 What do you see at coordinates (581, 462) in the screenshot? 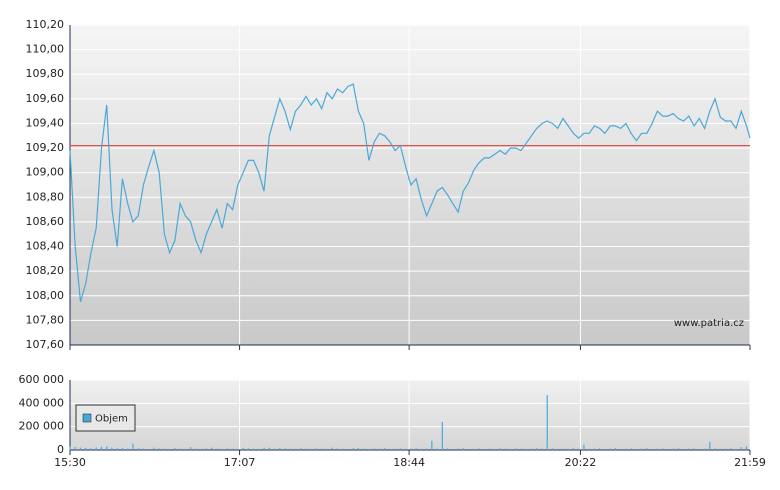
I see `x-tick-label: 20:22` at bounding box center [581, 462].